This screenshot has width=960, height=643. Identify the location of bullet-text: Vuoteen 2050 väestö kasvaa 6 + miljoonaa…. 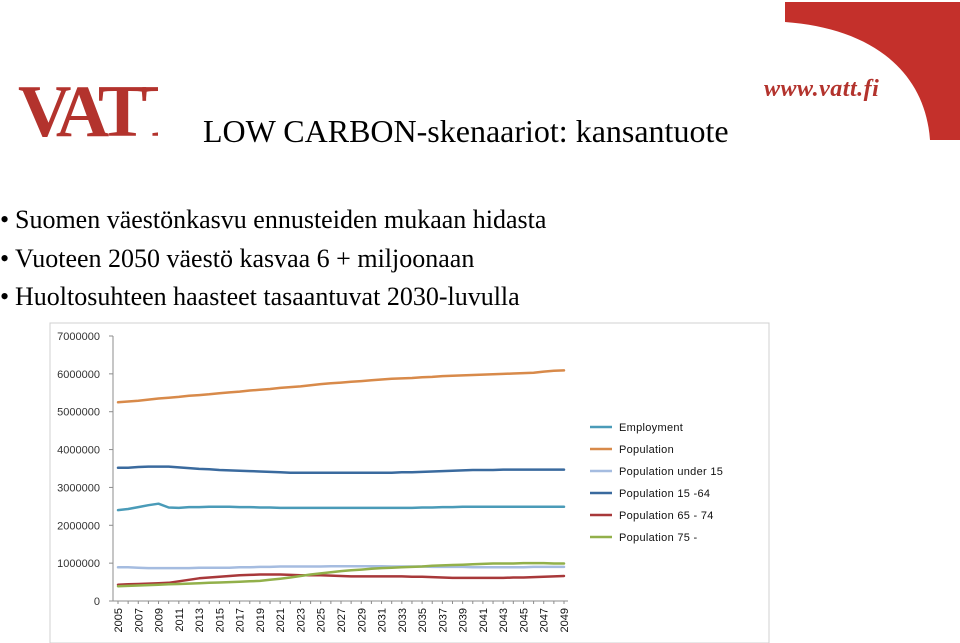
(245, 258).